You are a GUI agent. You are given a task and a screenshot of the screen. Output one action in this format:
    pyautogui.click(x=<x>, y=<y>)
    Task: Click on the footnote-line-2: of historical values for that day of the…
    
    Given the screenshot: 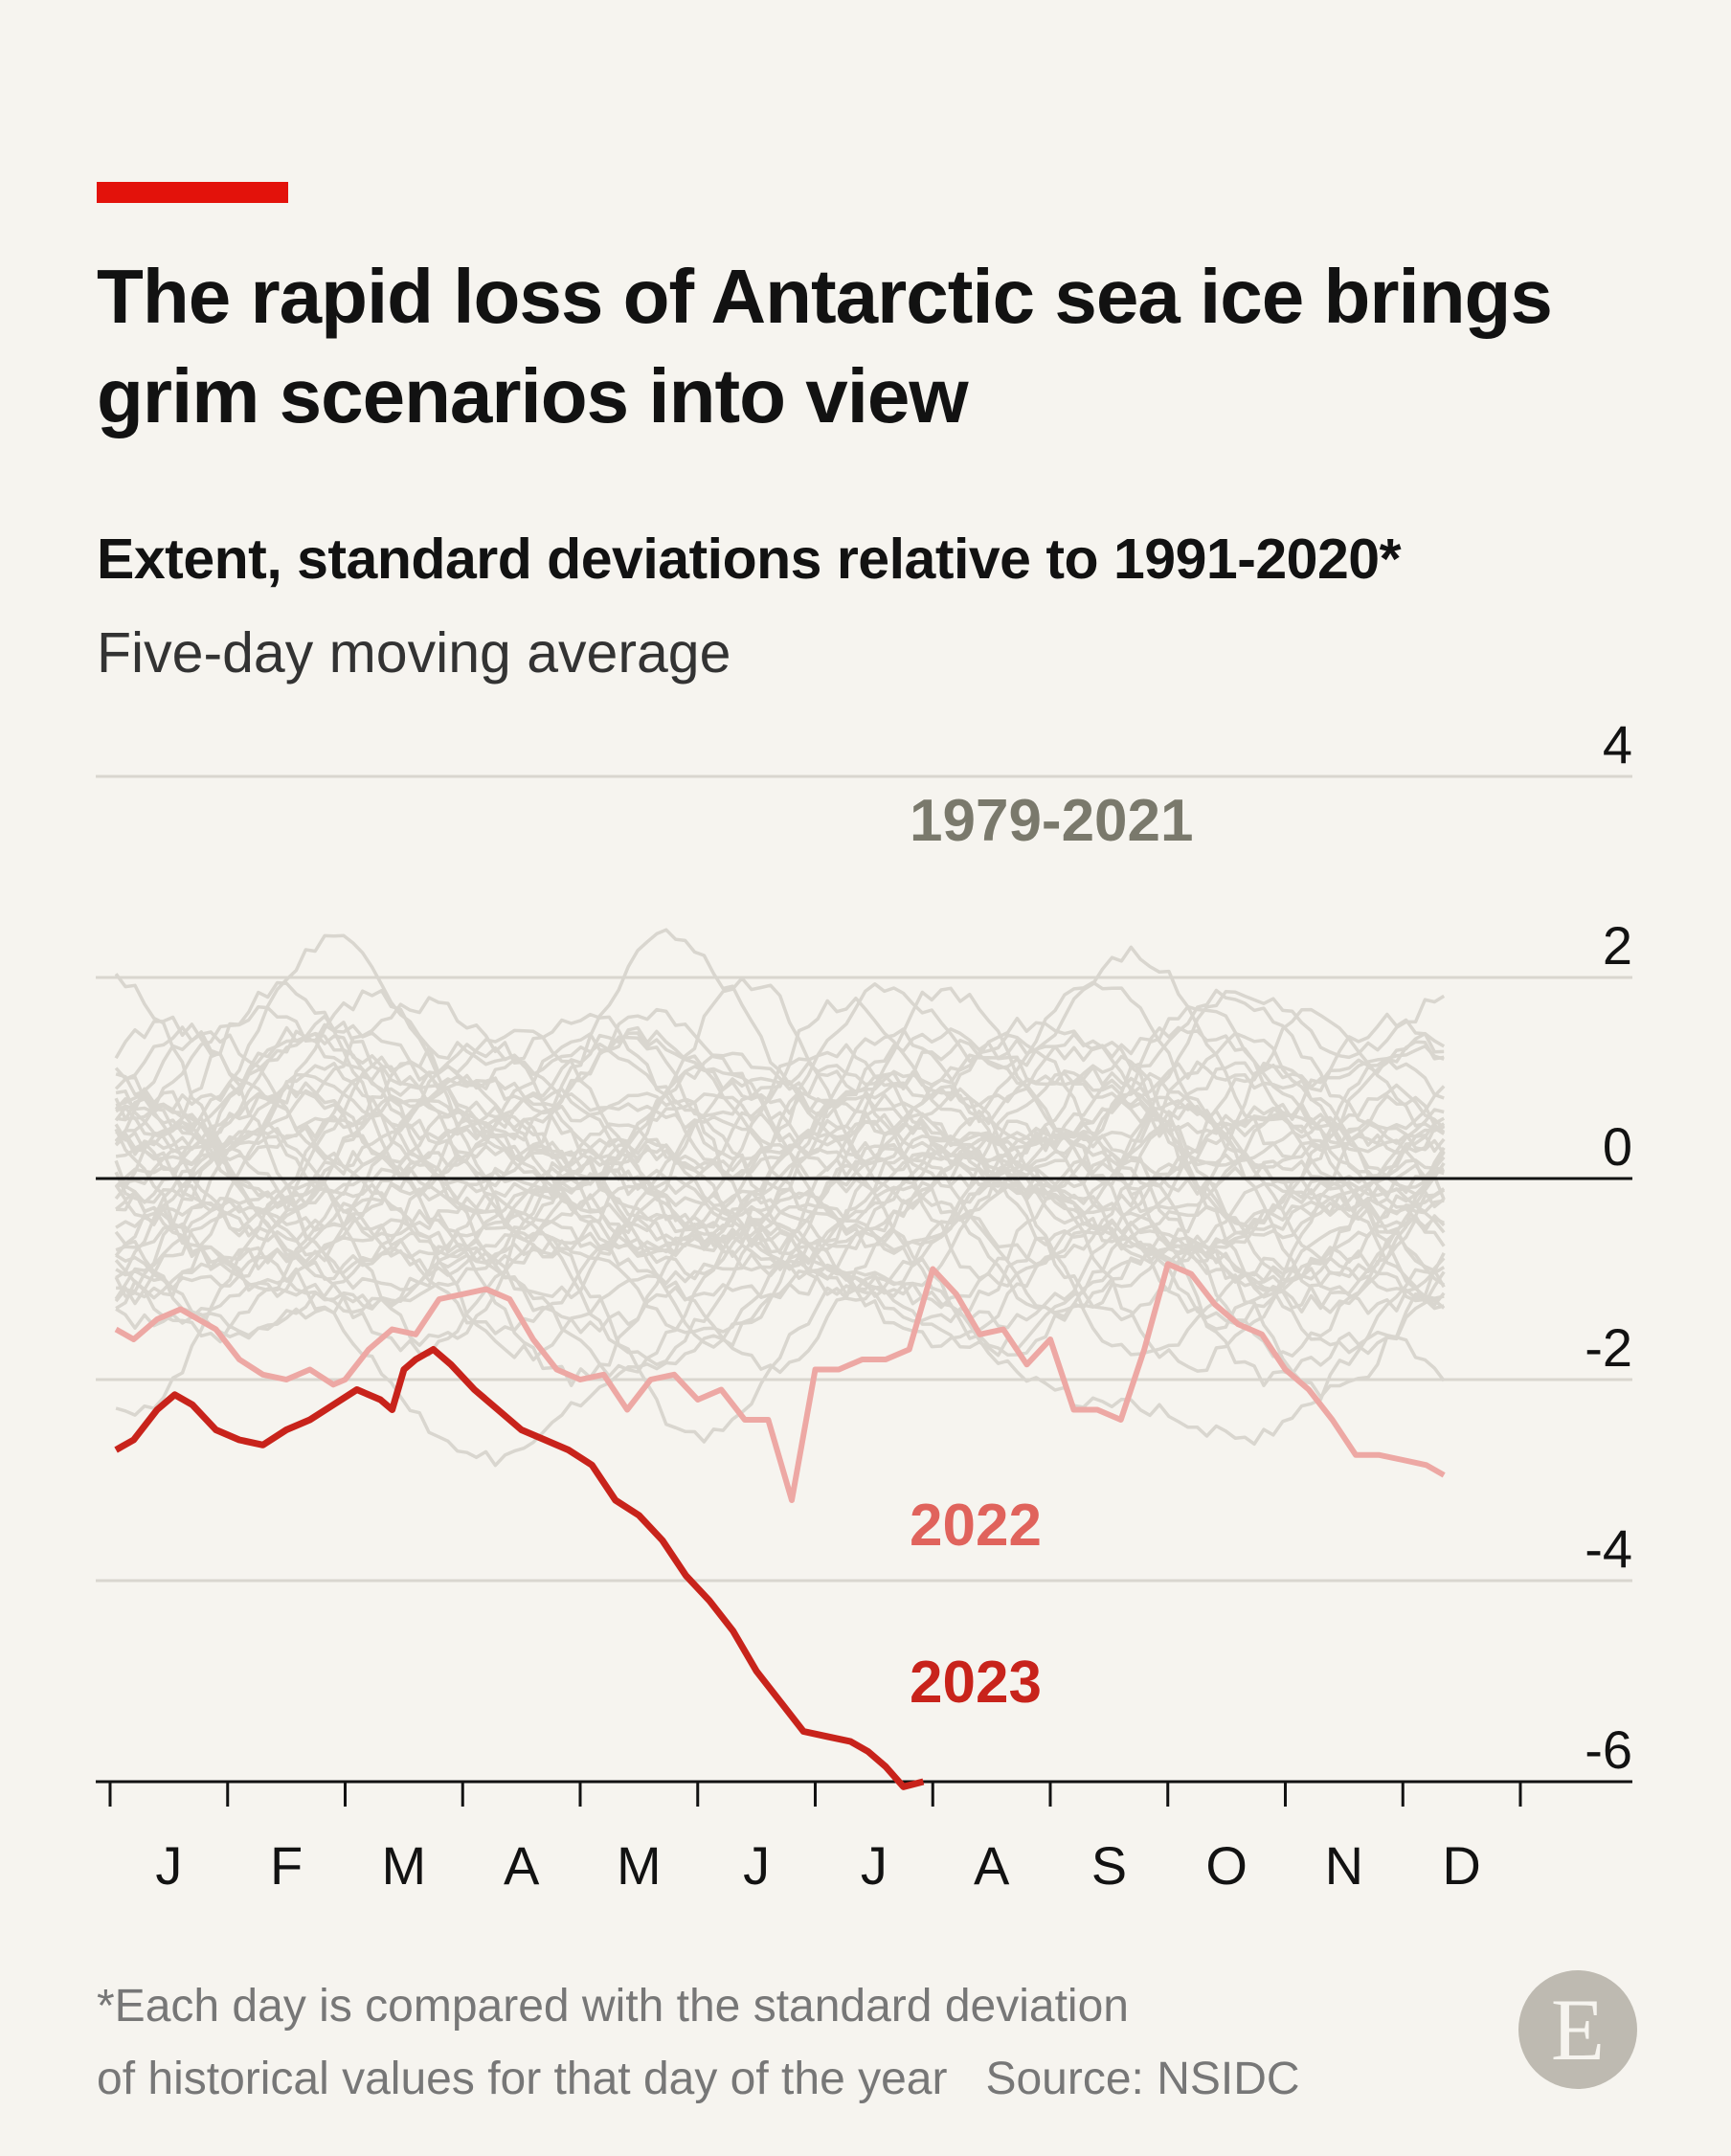 What is the action you would take?
    pyautogui.click(x=522, y=2079)
    